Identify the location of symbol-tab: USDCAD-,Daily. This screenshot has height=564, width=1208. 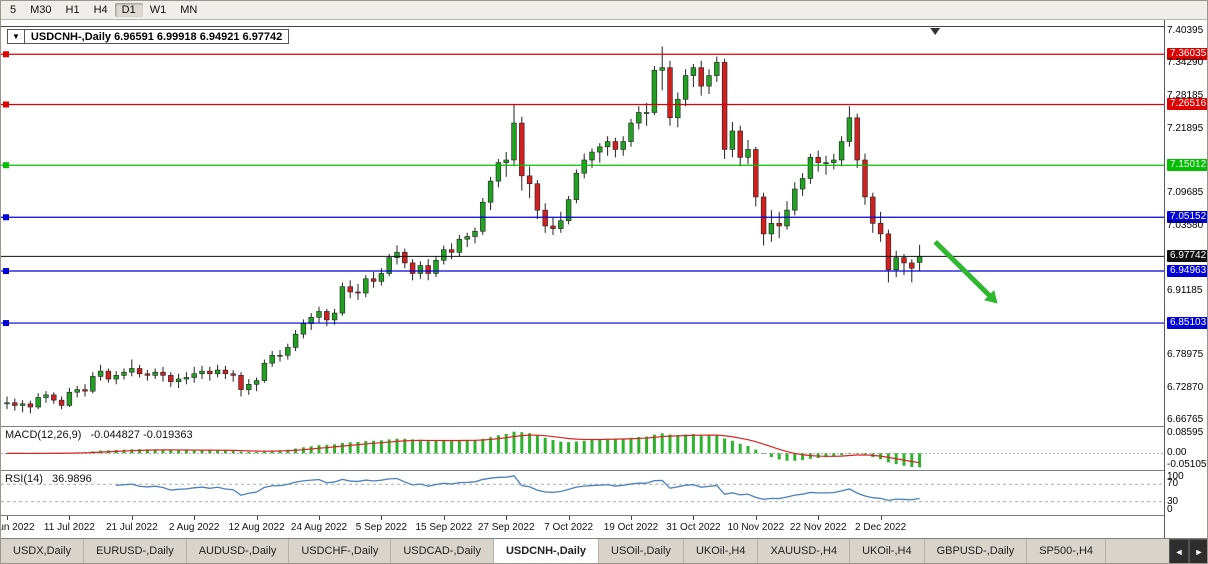
(442, 551).